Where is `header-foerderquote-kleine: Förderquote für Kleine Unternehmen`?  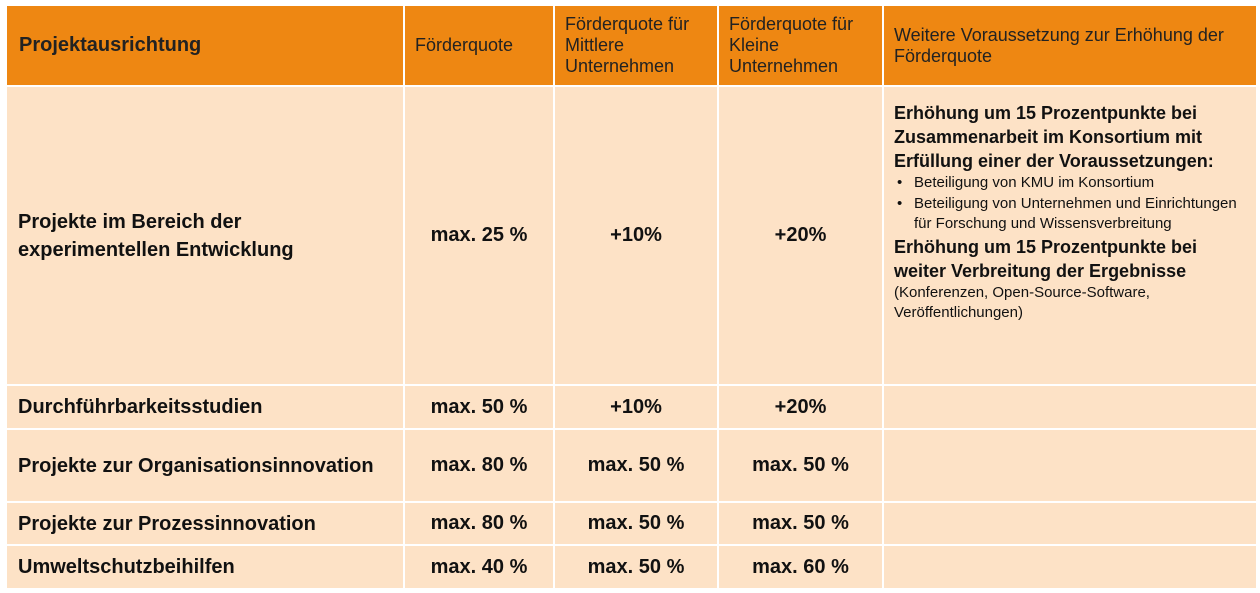 header-foerderquote-kleine: Förderquote für Kleine Unternehmen is located at coordinates (800, 45).